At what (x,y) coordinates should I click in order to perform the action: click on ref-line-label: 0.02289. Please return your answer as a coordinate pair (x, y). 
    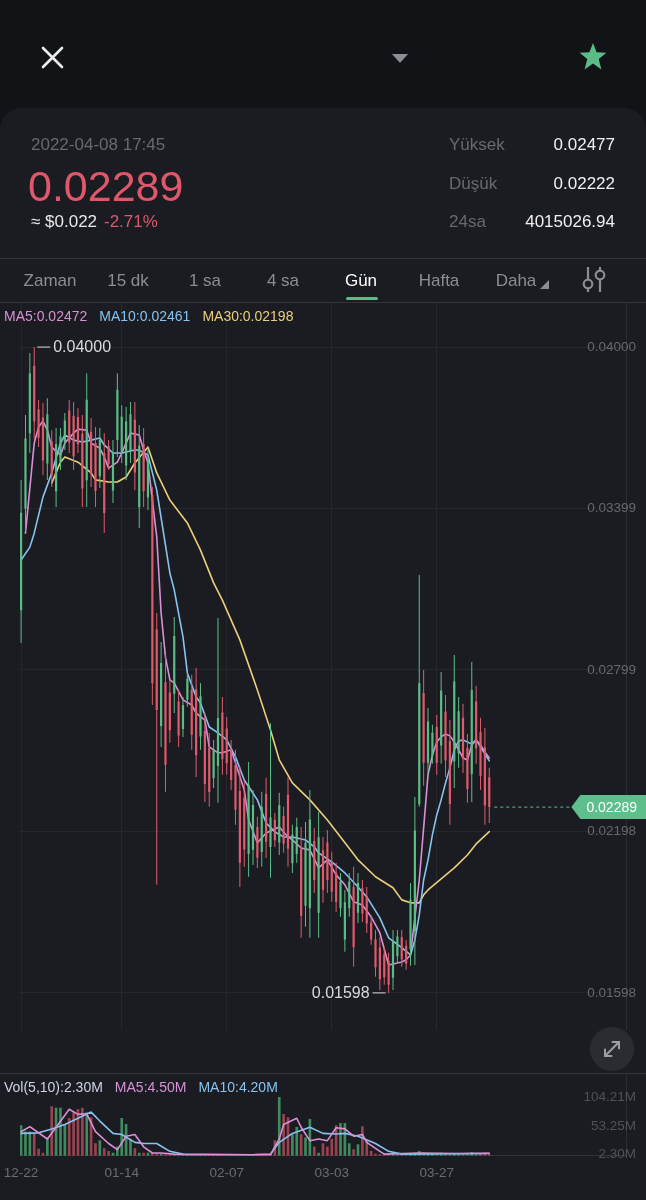
    Looking at the image, I should click on (612, 806).